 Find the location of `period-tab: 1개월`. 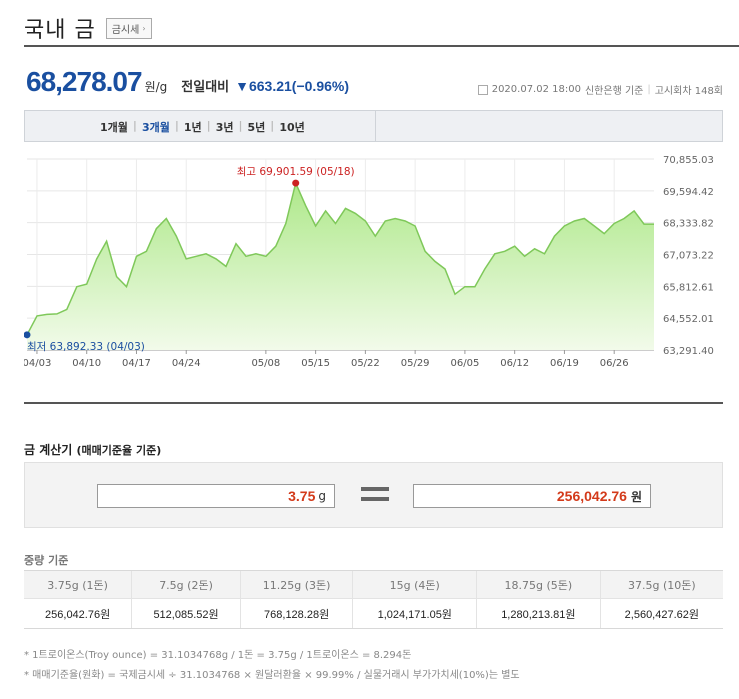

period-tab: 1개월 is located at coordinates (114, 127).